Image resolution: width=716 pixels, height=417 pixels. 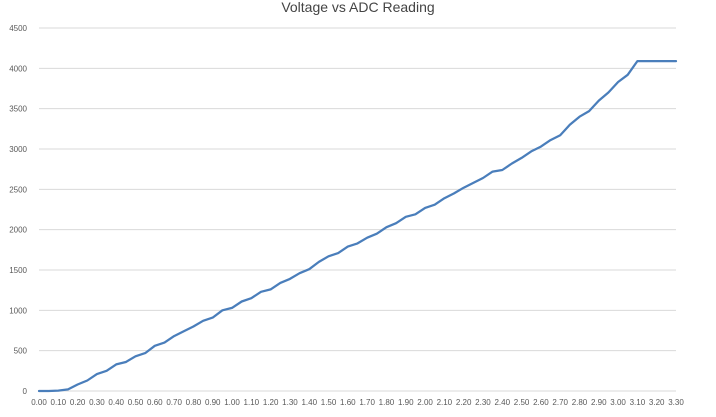 What do you see at coordinates (18, 270) in the screenshot?
I see `y-tick-label: 1500` at bounding box center [18, 270].